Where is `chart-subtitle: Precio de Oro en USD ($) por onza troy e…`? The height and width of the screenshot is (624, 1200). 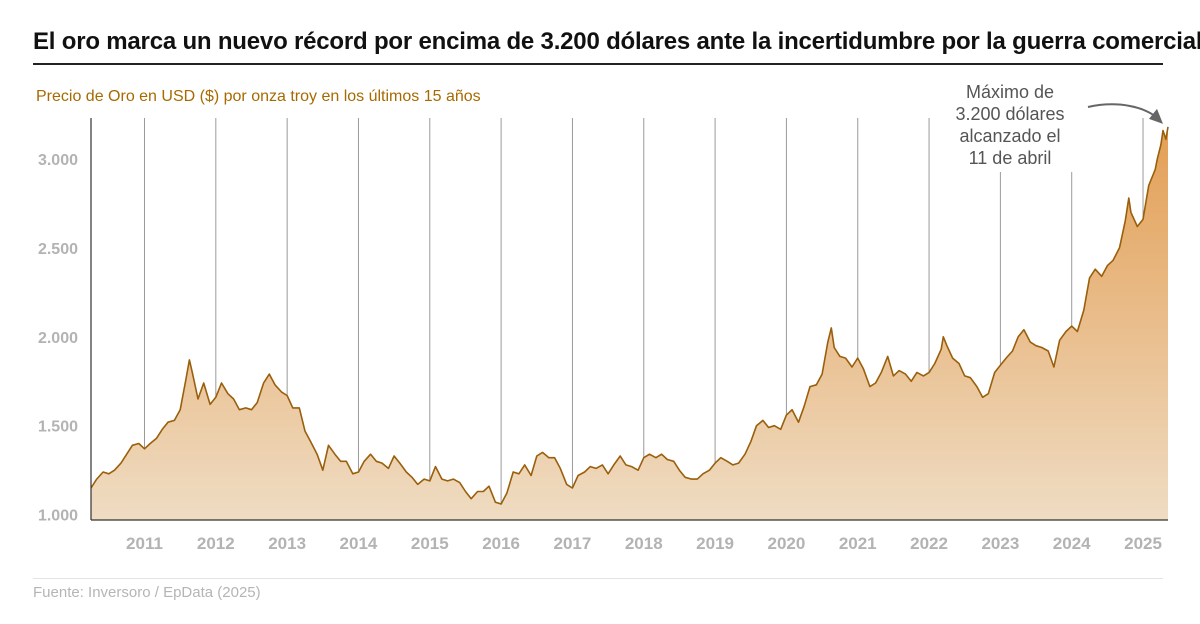
chart-subtitle: Precio de Oro en USD ($) por onza troy e… is located at coordinates (258, 96).